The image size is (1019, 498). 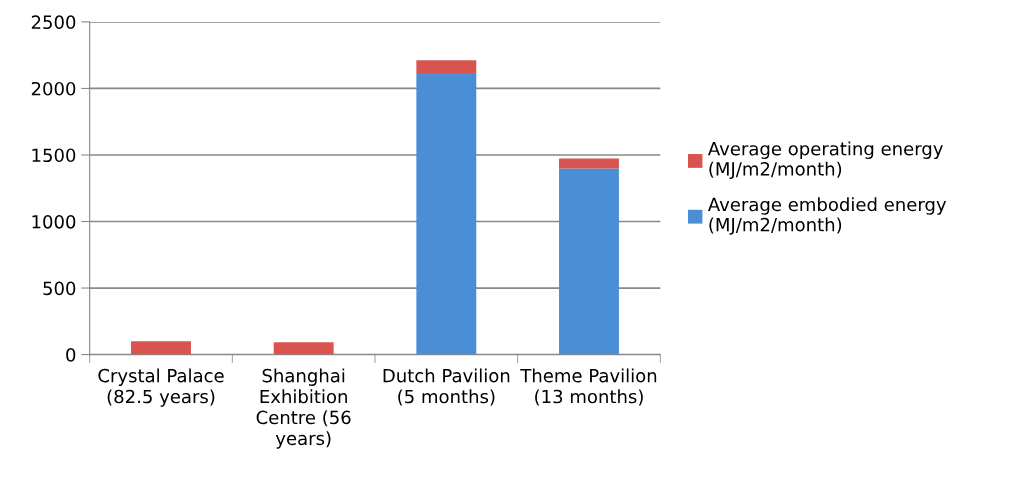 I want to click on x-tick-label: Crystal Palace (82.5 years), so click(x=161, y=387).